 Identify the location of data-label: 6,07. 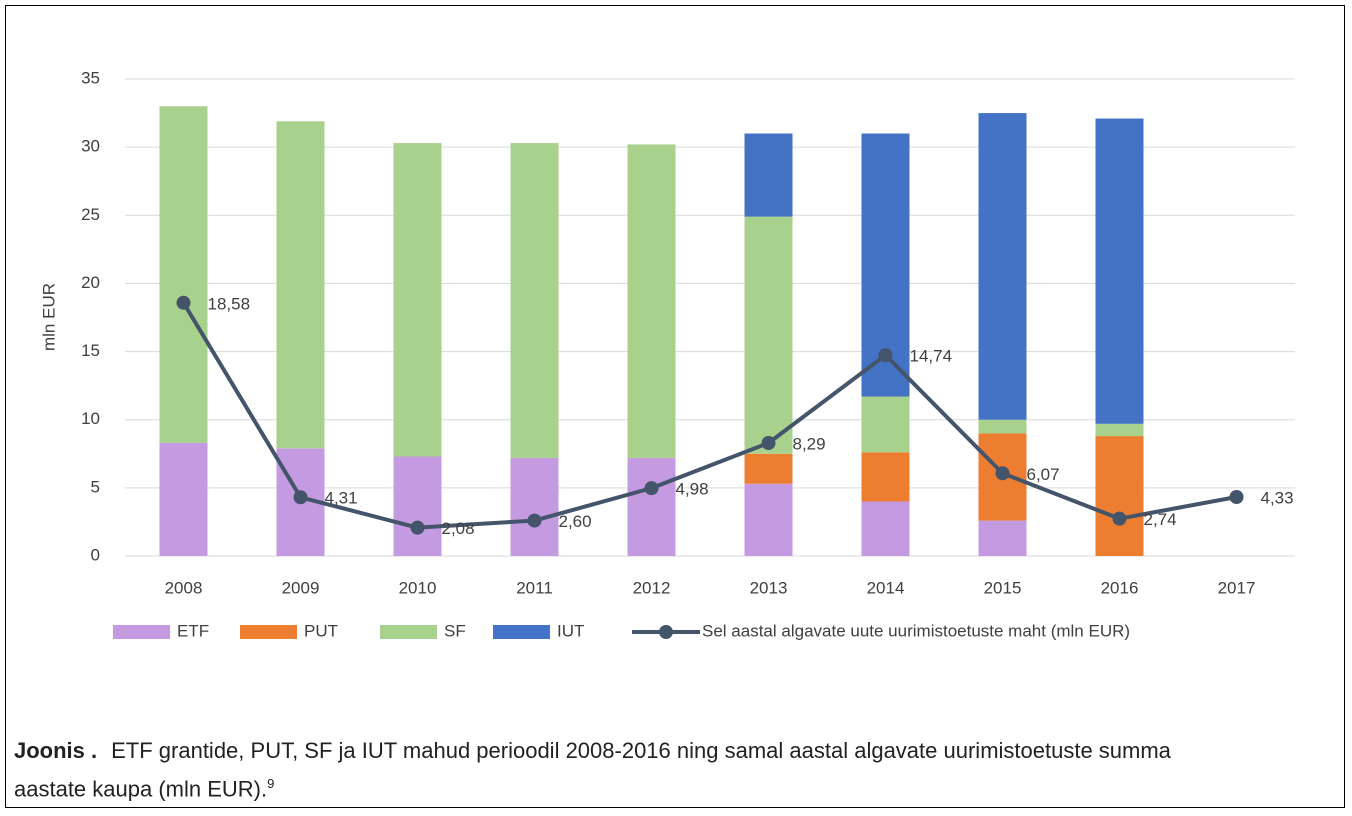
(1043, 474).